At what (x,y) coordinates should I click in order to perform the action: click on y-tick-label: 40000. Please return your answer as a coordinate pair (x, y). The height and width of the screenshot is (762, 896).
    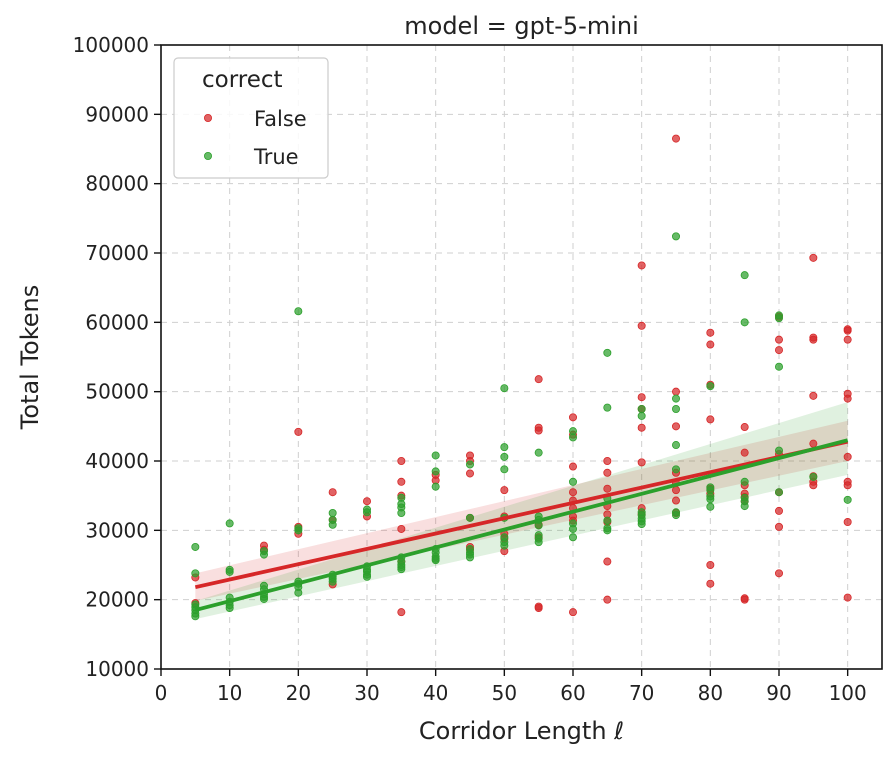
    Looking at the image, I should click on (117, 461).